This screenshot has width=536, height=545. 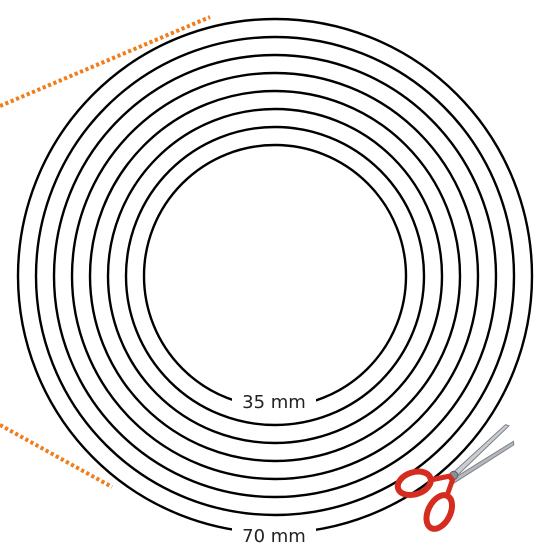 What do you see at coordinates (414, 483) in the screenshot?
I see `scissors-handle-upper` at bounding box center [414, 483].